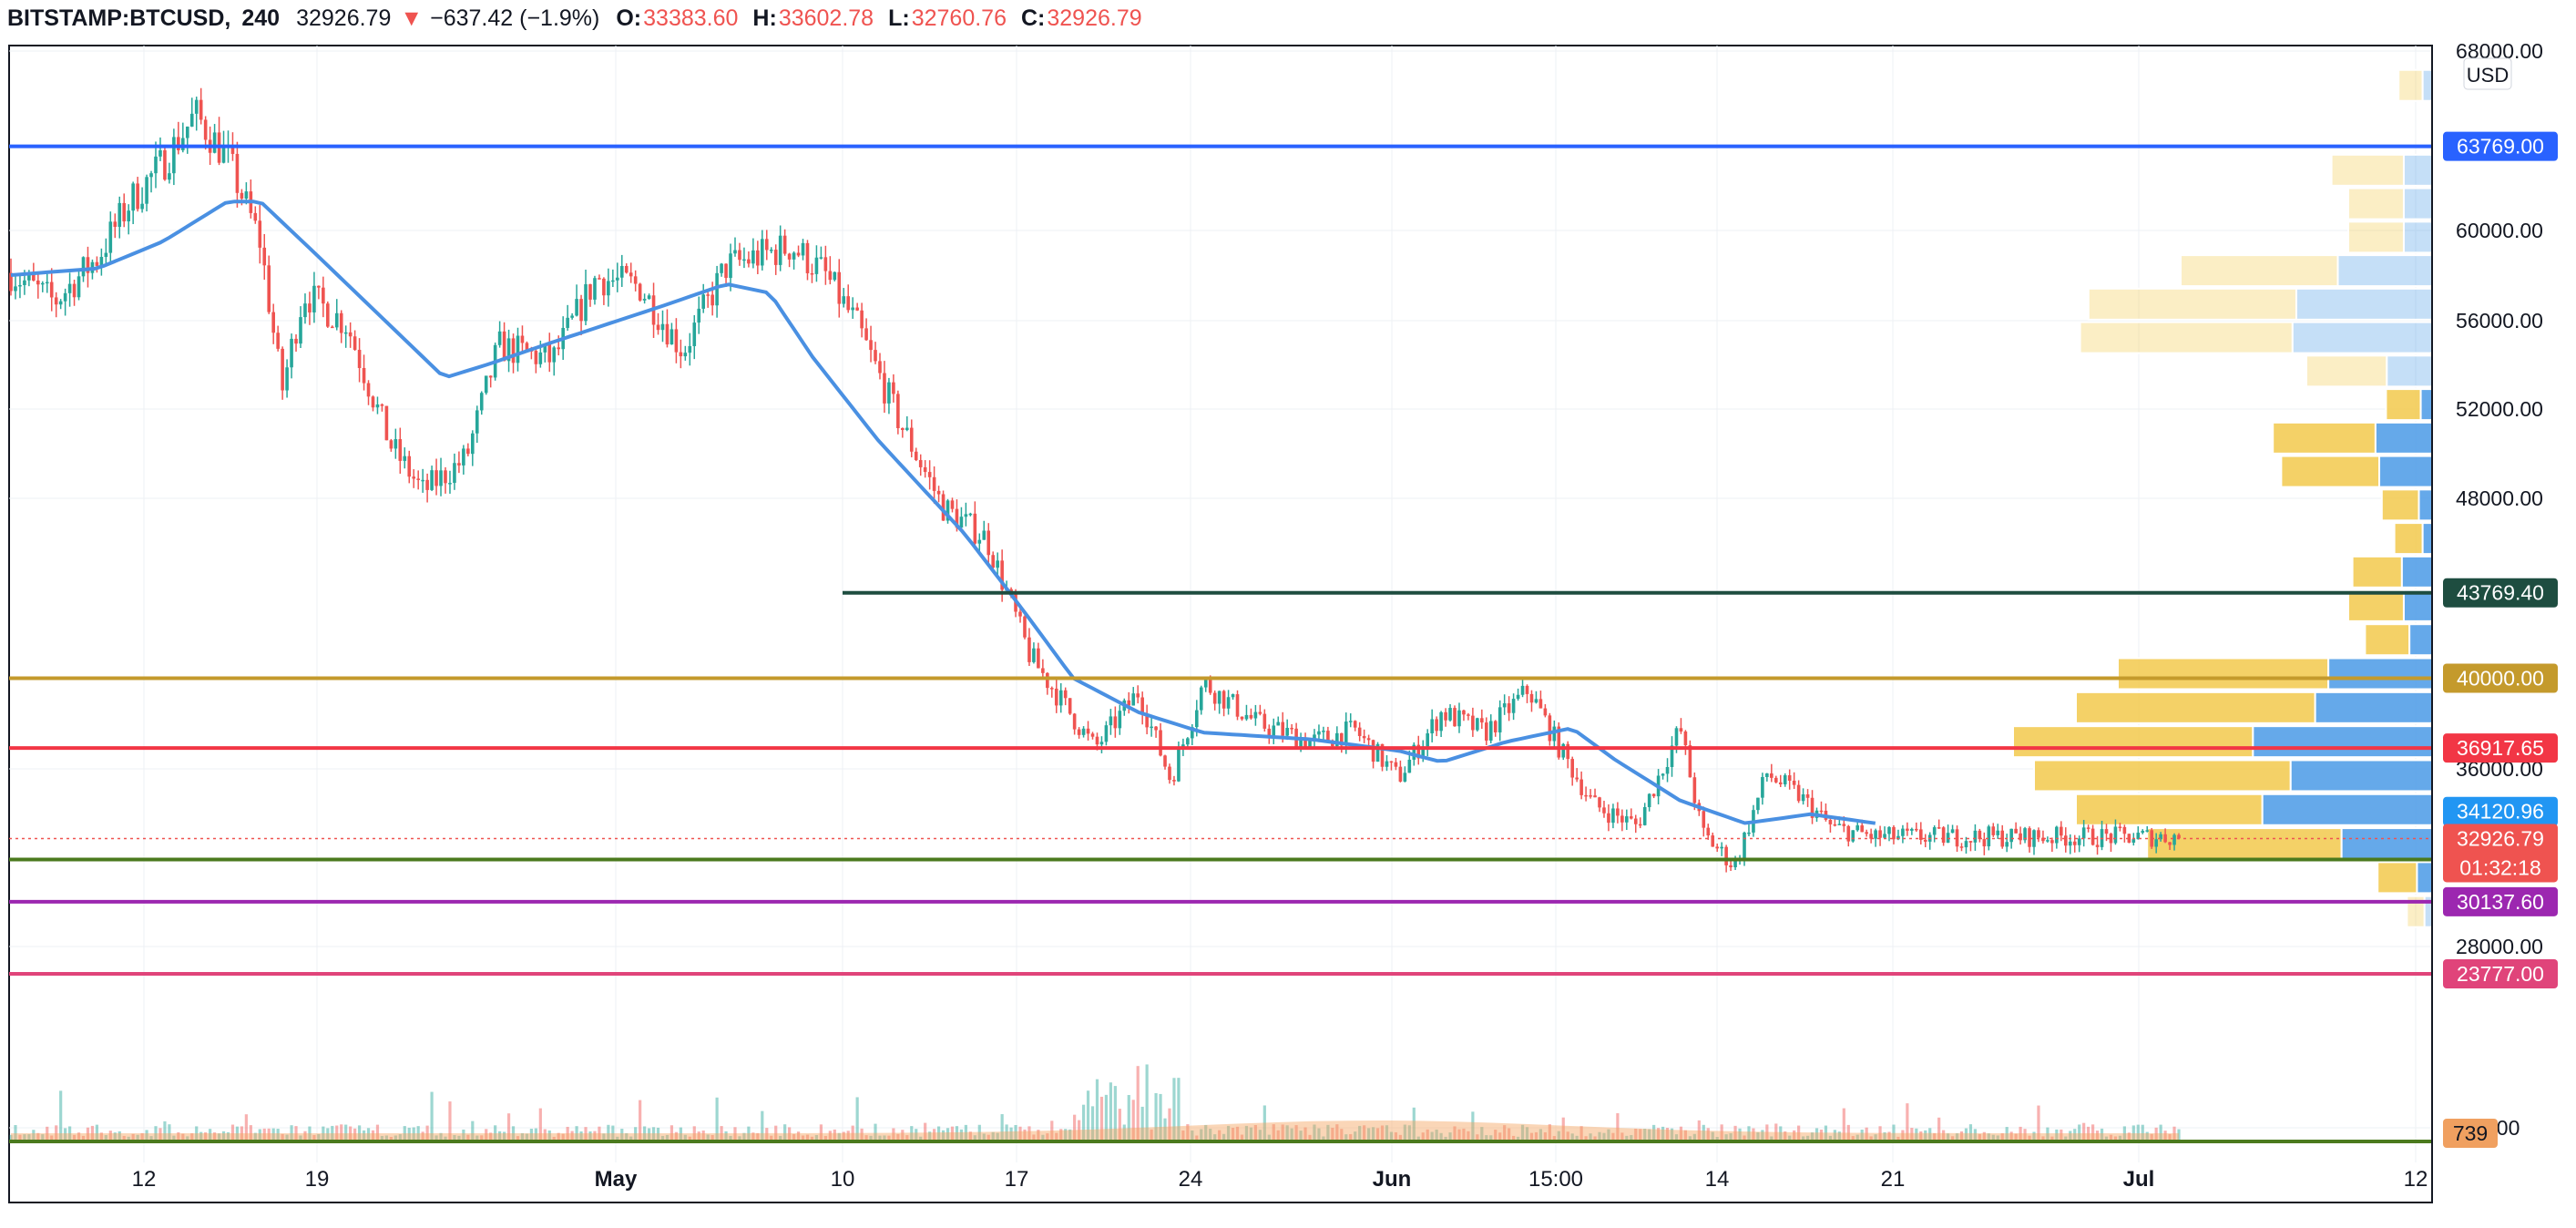  Describe the element at coordinates (2488, 73) in the screenshot. I see `currency-badge` at that location.